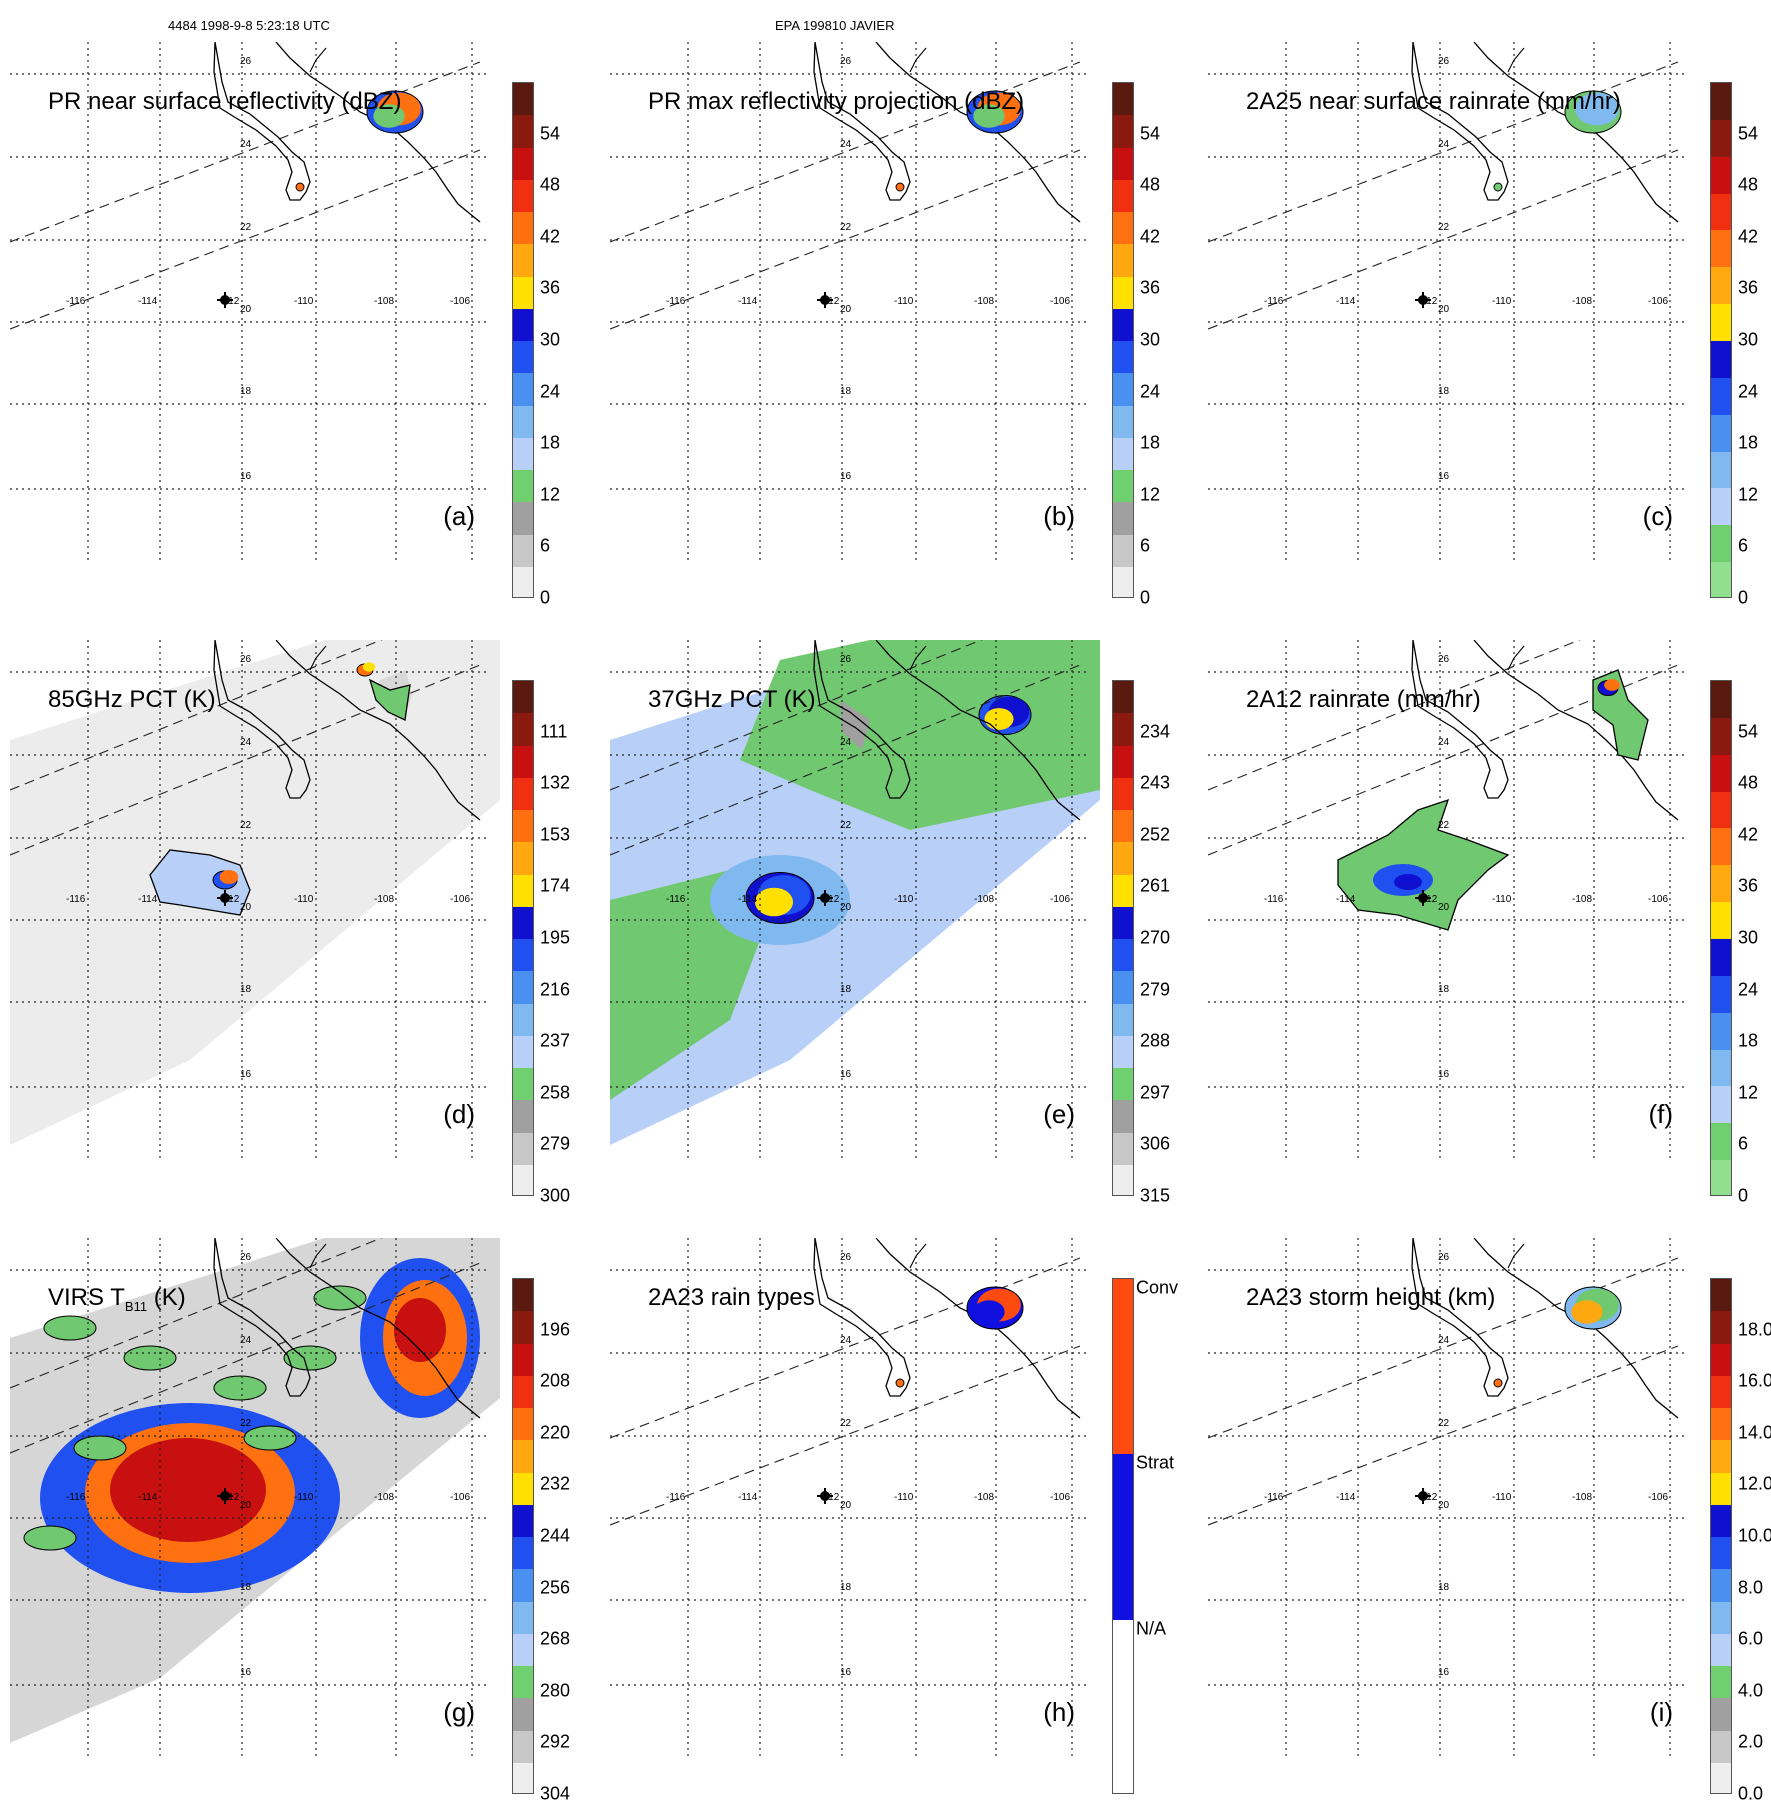  What do you see at coordinates (555, 1329) in the screenshot?
I see `colorbar-label: 196` at bounding box center [555, 1329].